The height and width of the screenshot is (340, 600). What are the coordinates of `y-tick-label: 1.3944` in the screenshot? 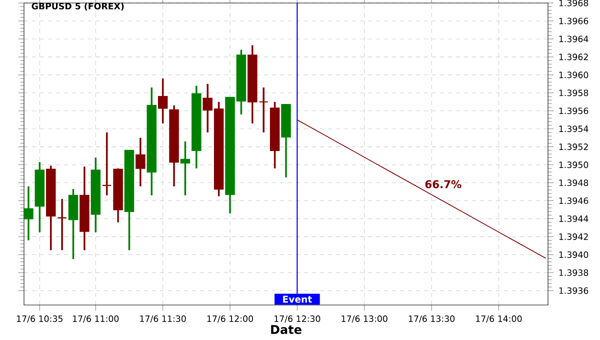 It's located at (573, 218).